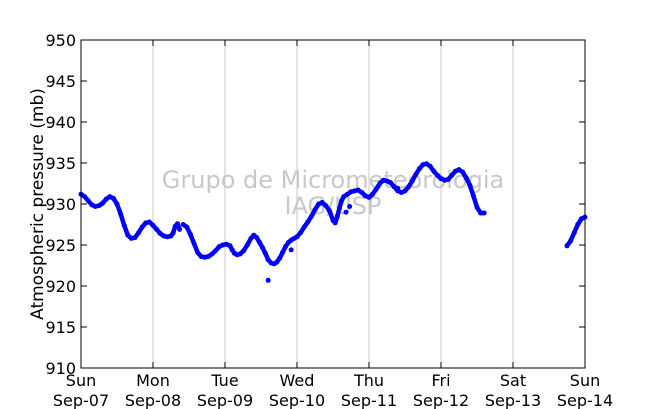 The image size is (650, 409). What do you see at coordinates (60, 81) in the screenshot?
I see `y-tick-label: 945` at bounding box center [60, 81].